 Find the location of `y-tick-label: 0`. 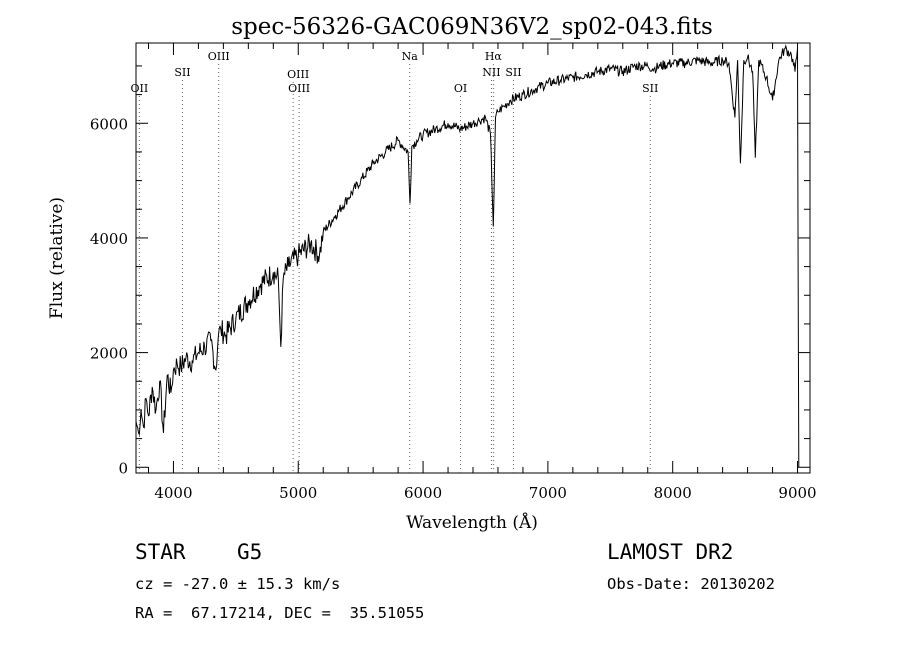

y-tick-label: 0 is located at coordinates (123, 468).